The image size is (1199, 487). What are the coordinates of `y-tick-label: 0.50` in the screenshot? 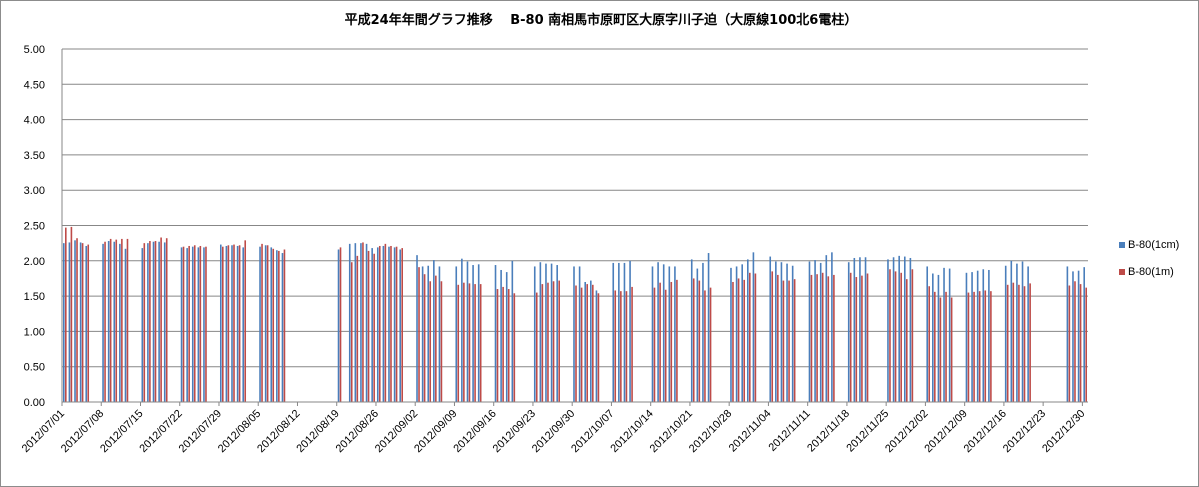 It's located at (34, 368).